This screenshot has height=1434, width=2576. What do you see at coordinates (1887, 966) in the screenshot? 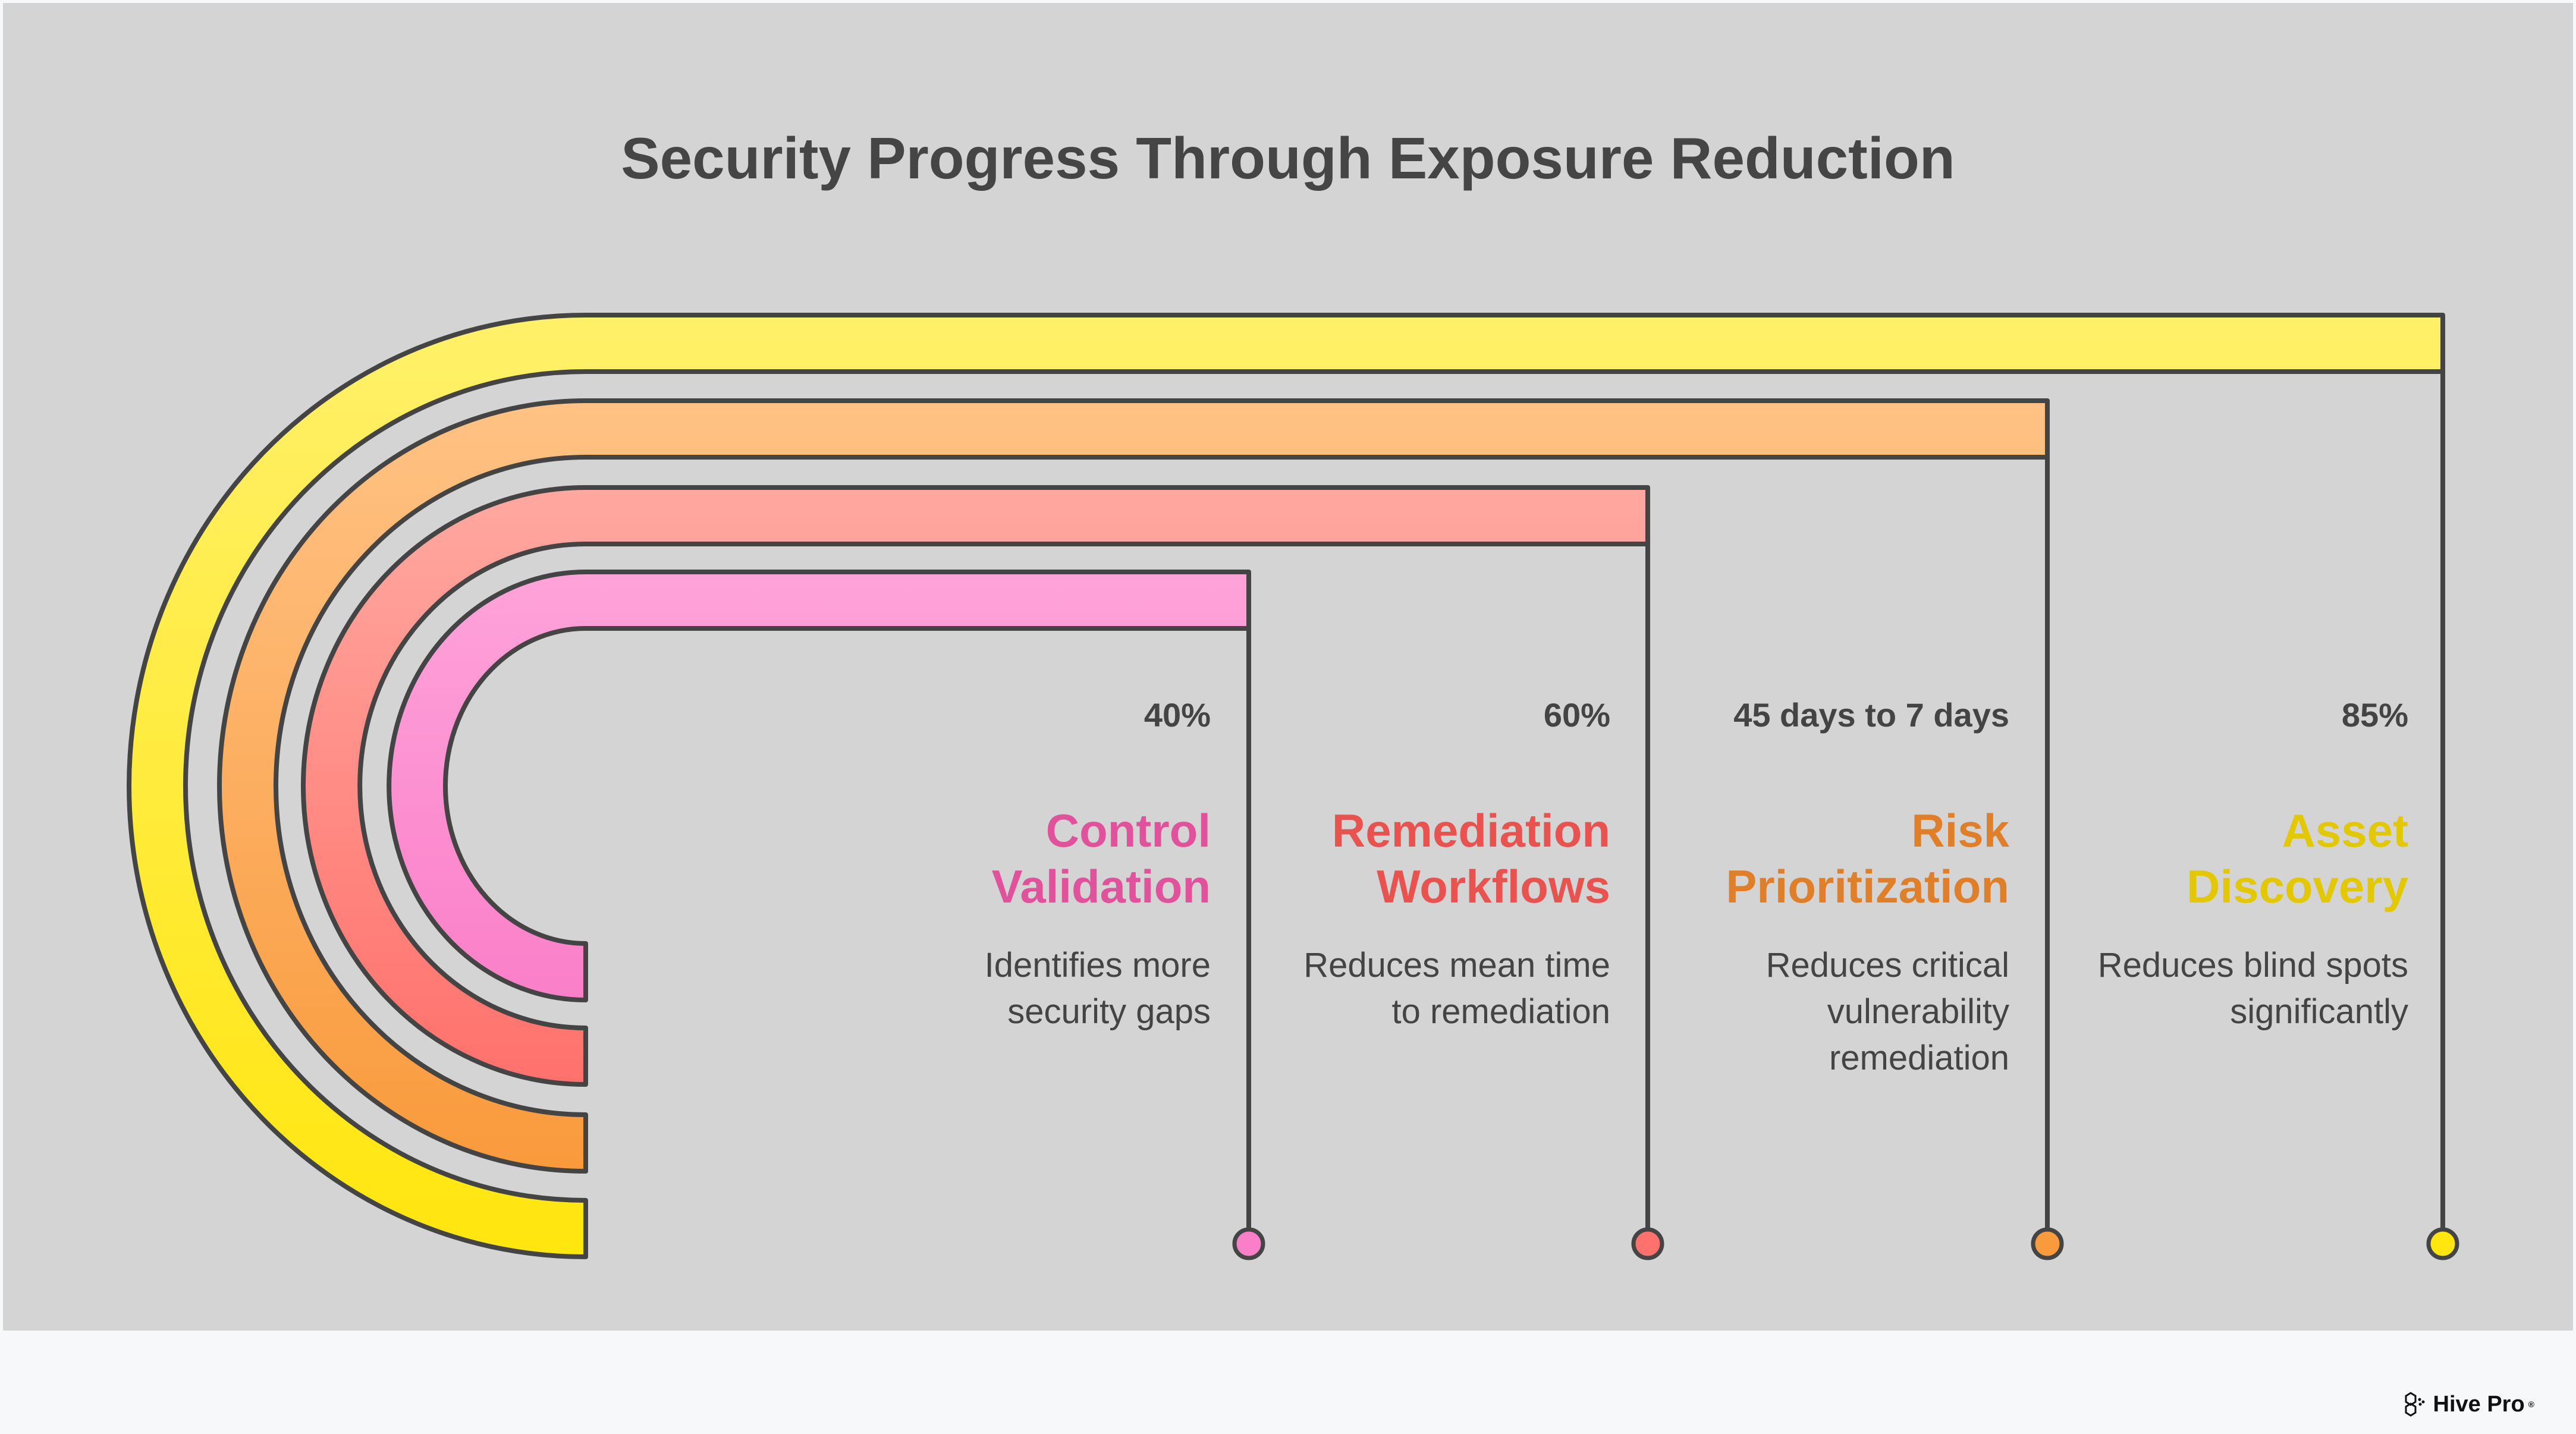
I see `item-description-line: Reduces critical` at bounding box center [1887, 966].